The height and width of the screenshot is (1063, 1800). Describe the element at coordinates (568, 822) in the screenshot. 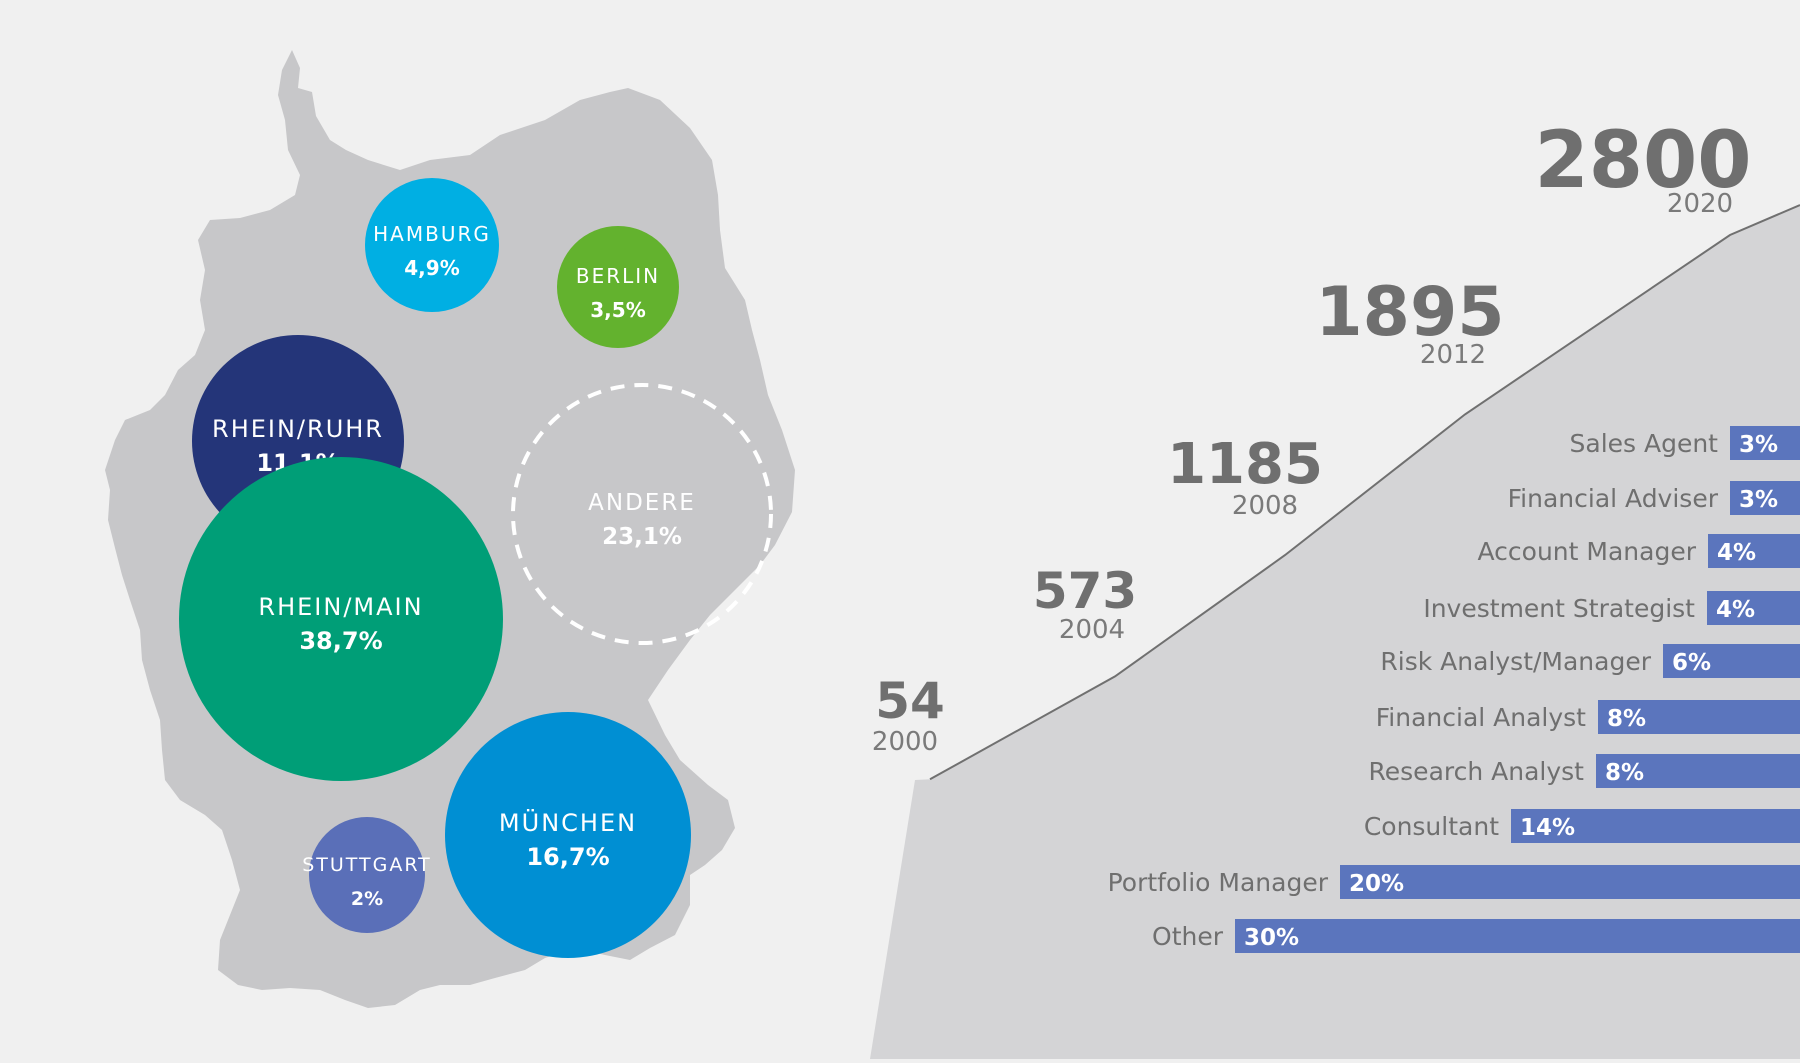

I see `bubble-label-munchen: MÜNCHEN` at that location.